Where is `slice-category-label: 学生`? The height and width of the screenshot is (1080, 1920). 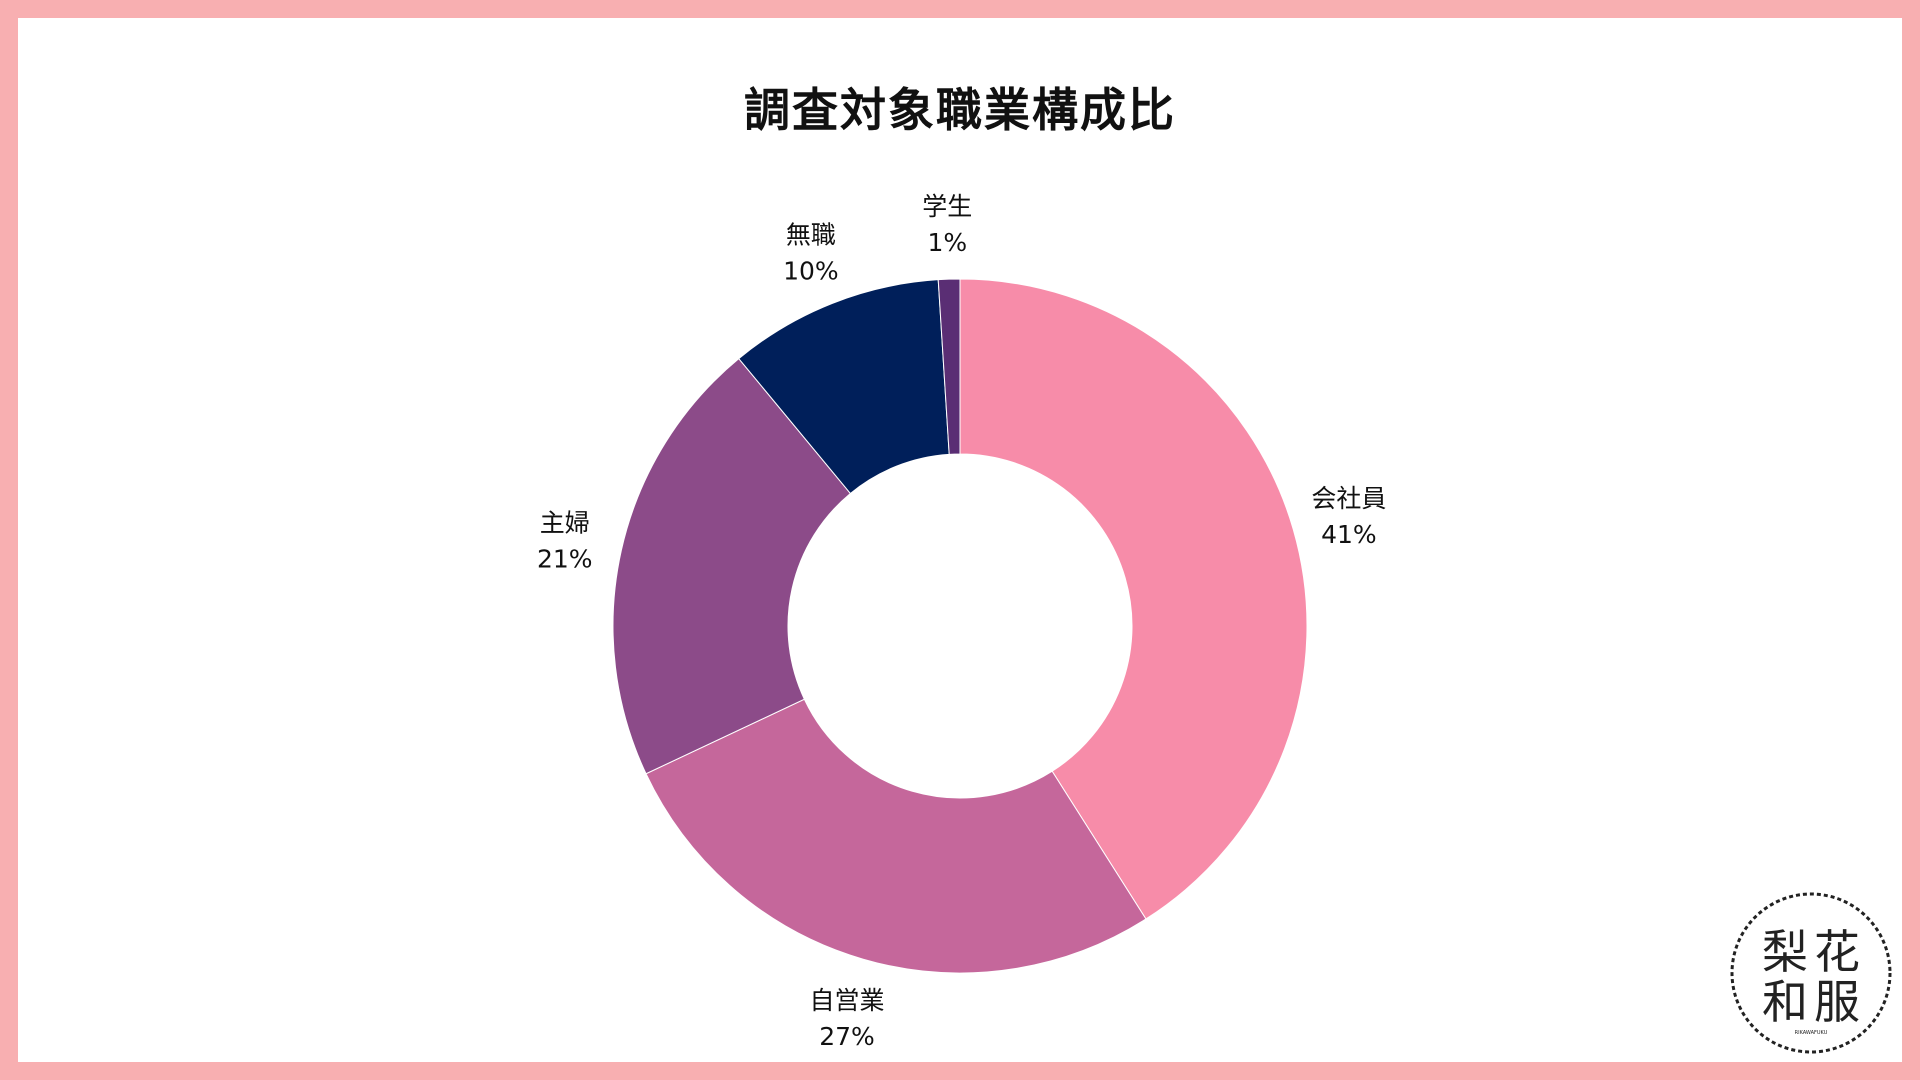
slice-category-label: 学生 is located at coordinates (947, 206).